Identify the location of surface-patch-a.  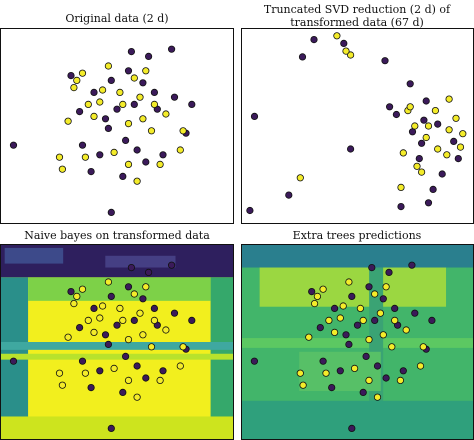
(34, 255).